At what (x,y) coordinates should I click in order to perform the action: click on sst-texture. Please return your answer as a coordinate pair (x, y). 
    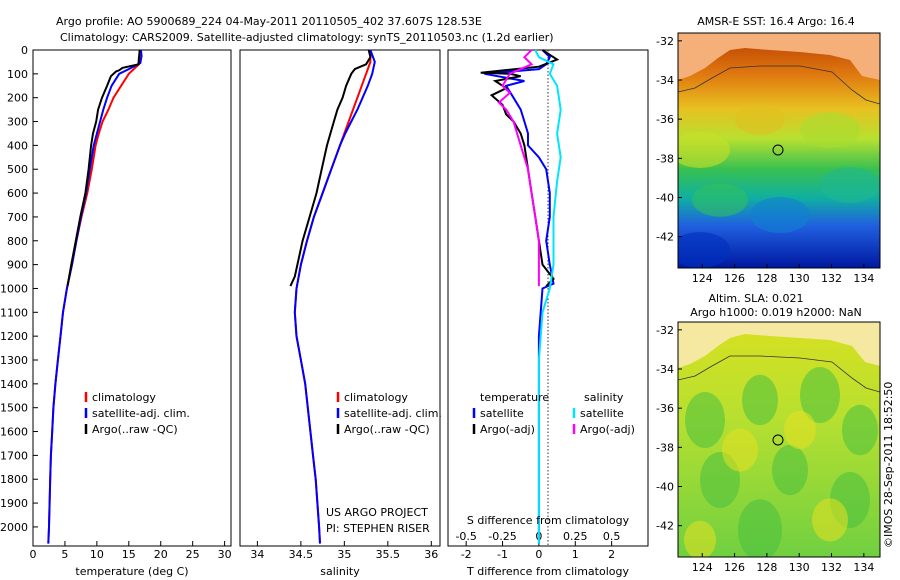
    Looking at the image, I should click on (779, 186).